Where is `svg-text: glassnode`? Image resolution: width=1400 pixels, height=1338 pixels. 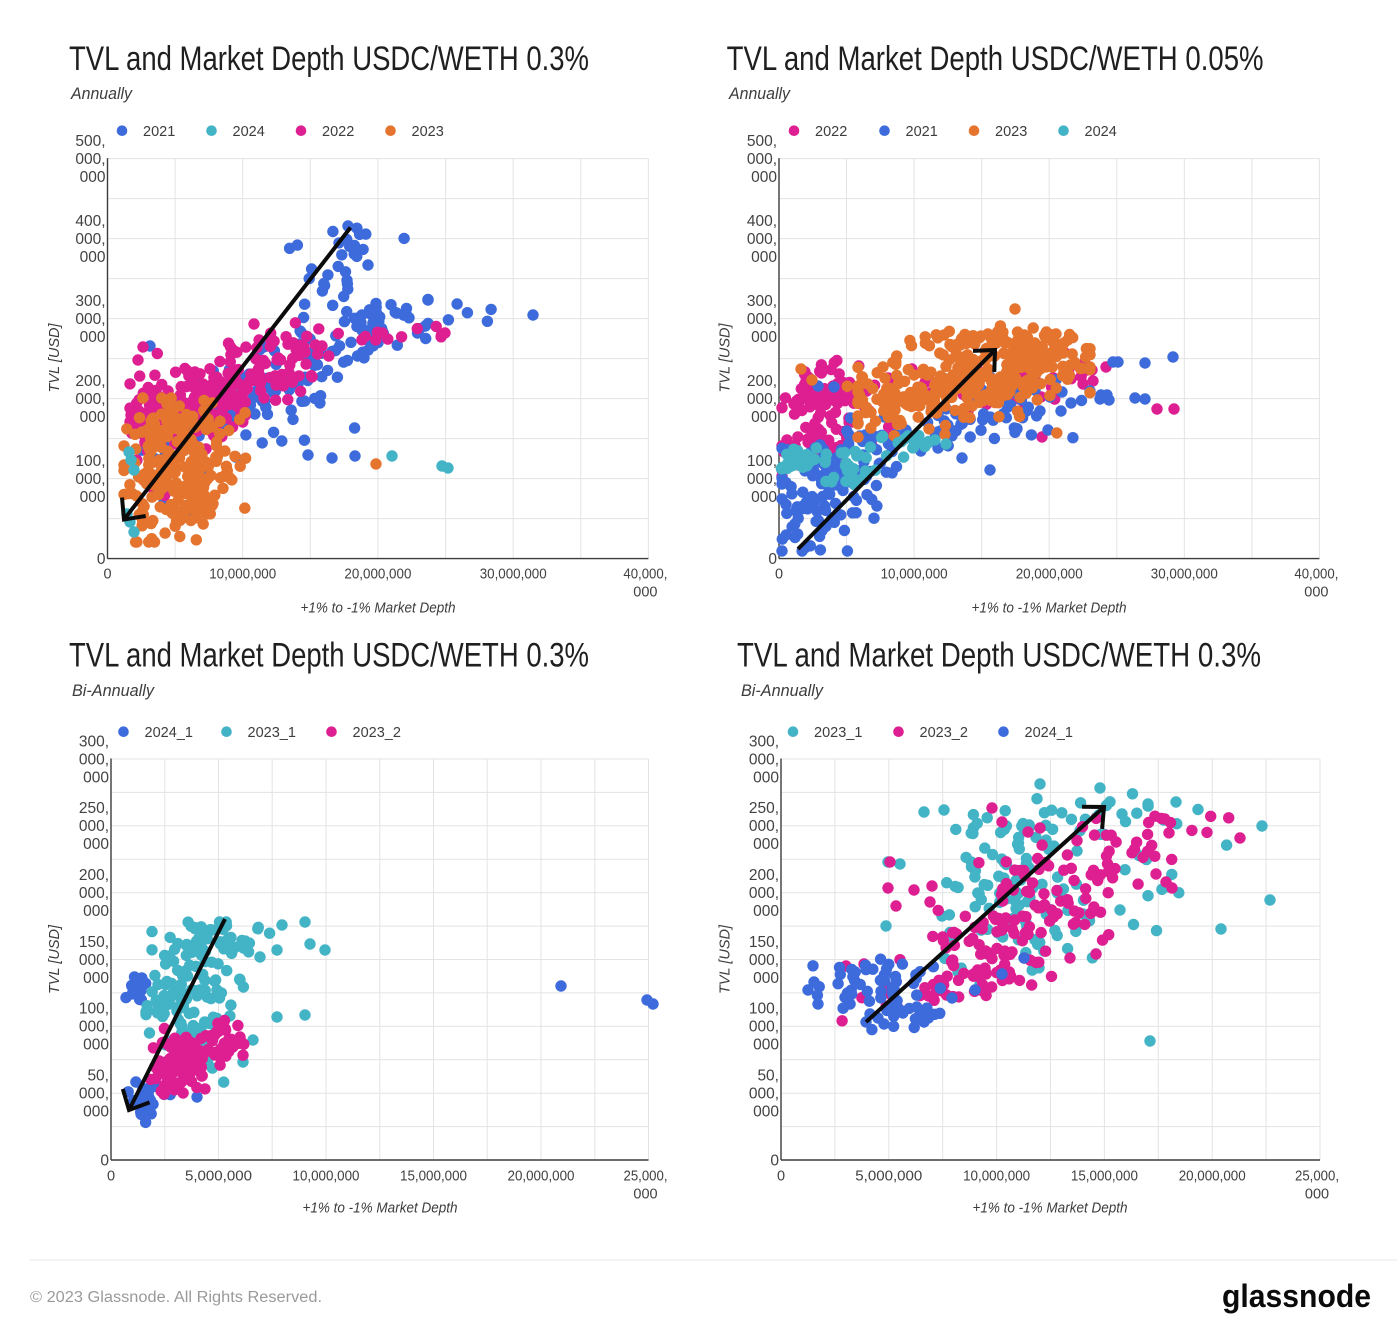 svg-text: glassnode is located at coordinates (1296, 1296).